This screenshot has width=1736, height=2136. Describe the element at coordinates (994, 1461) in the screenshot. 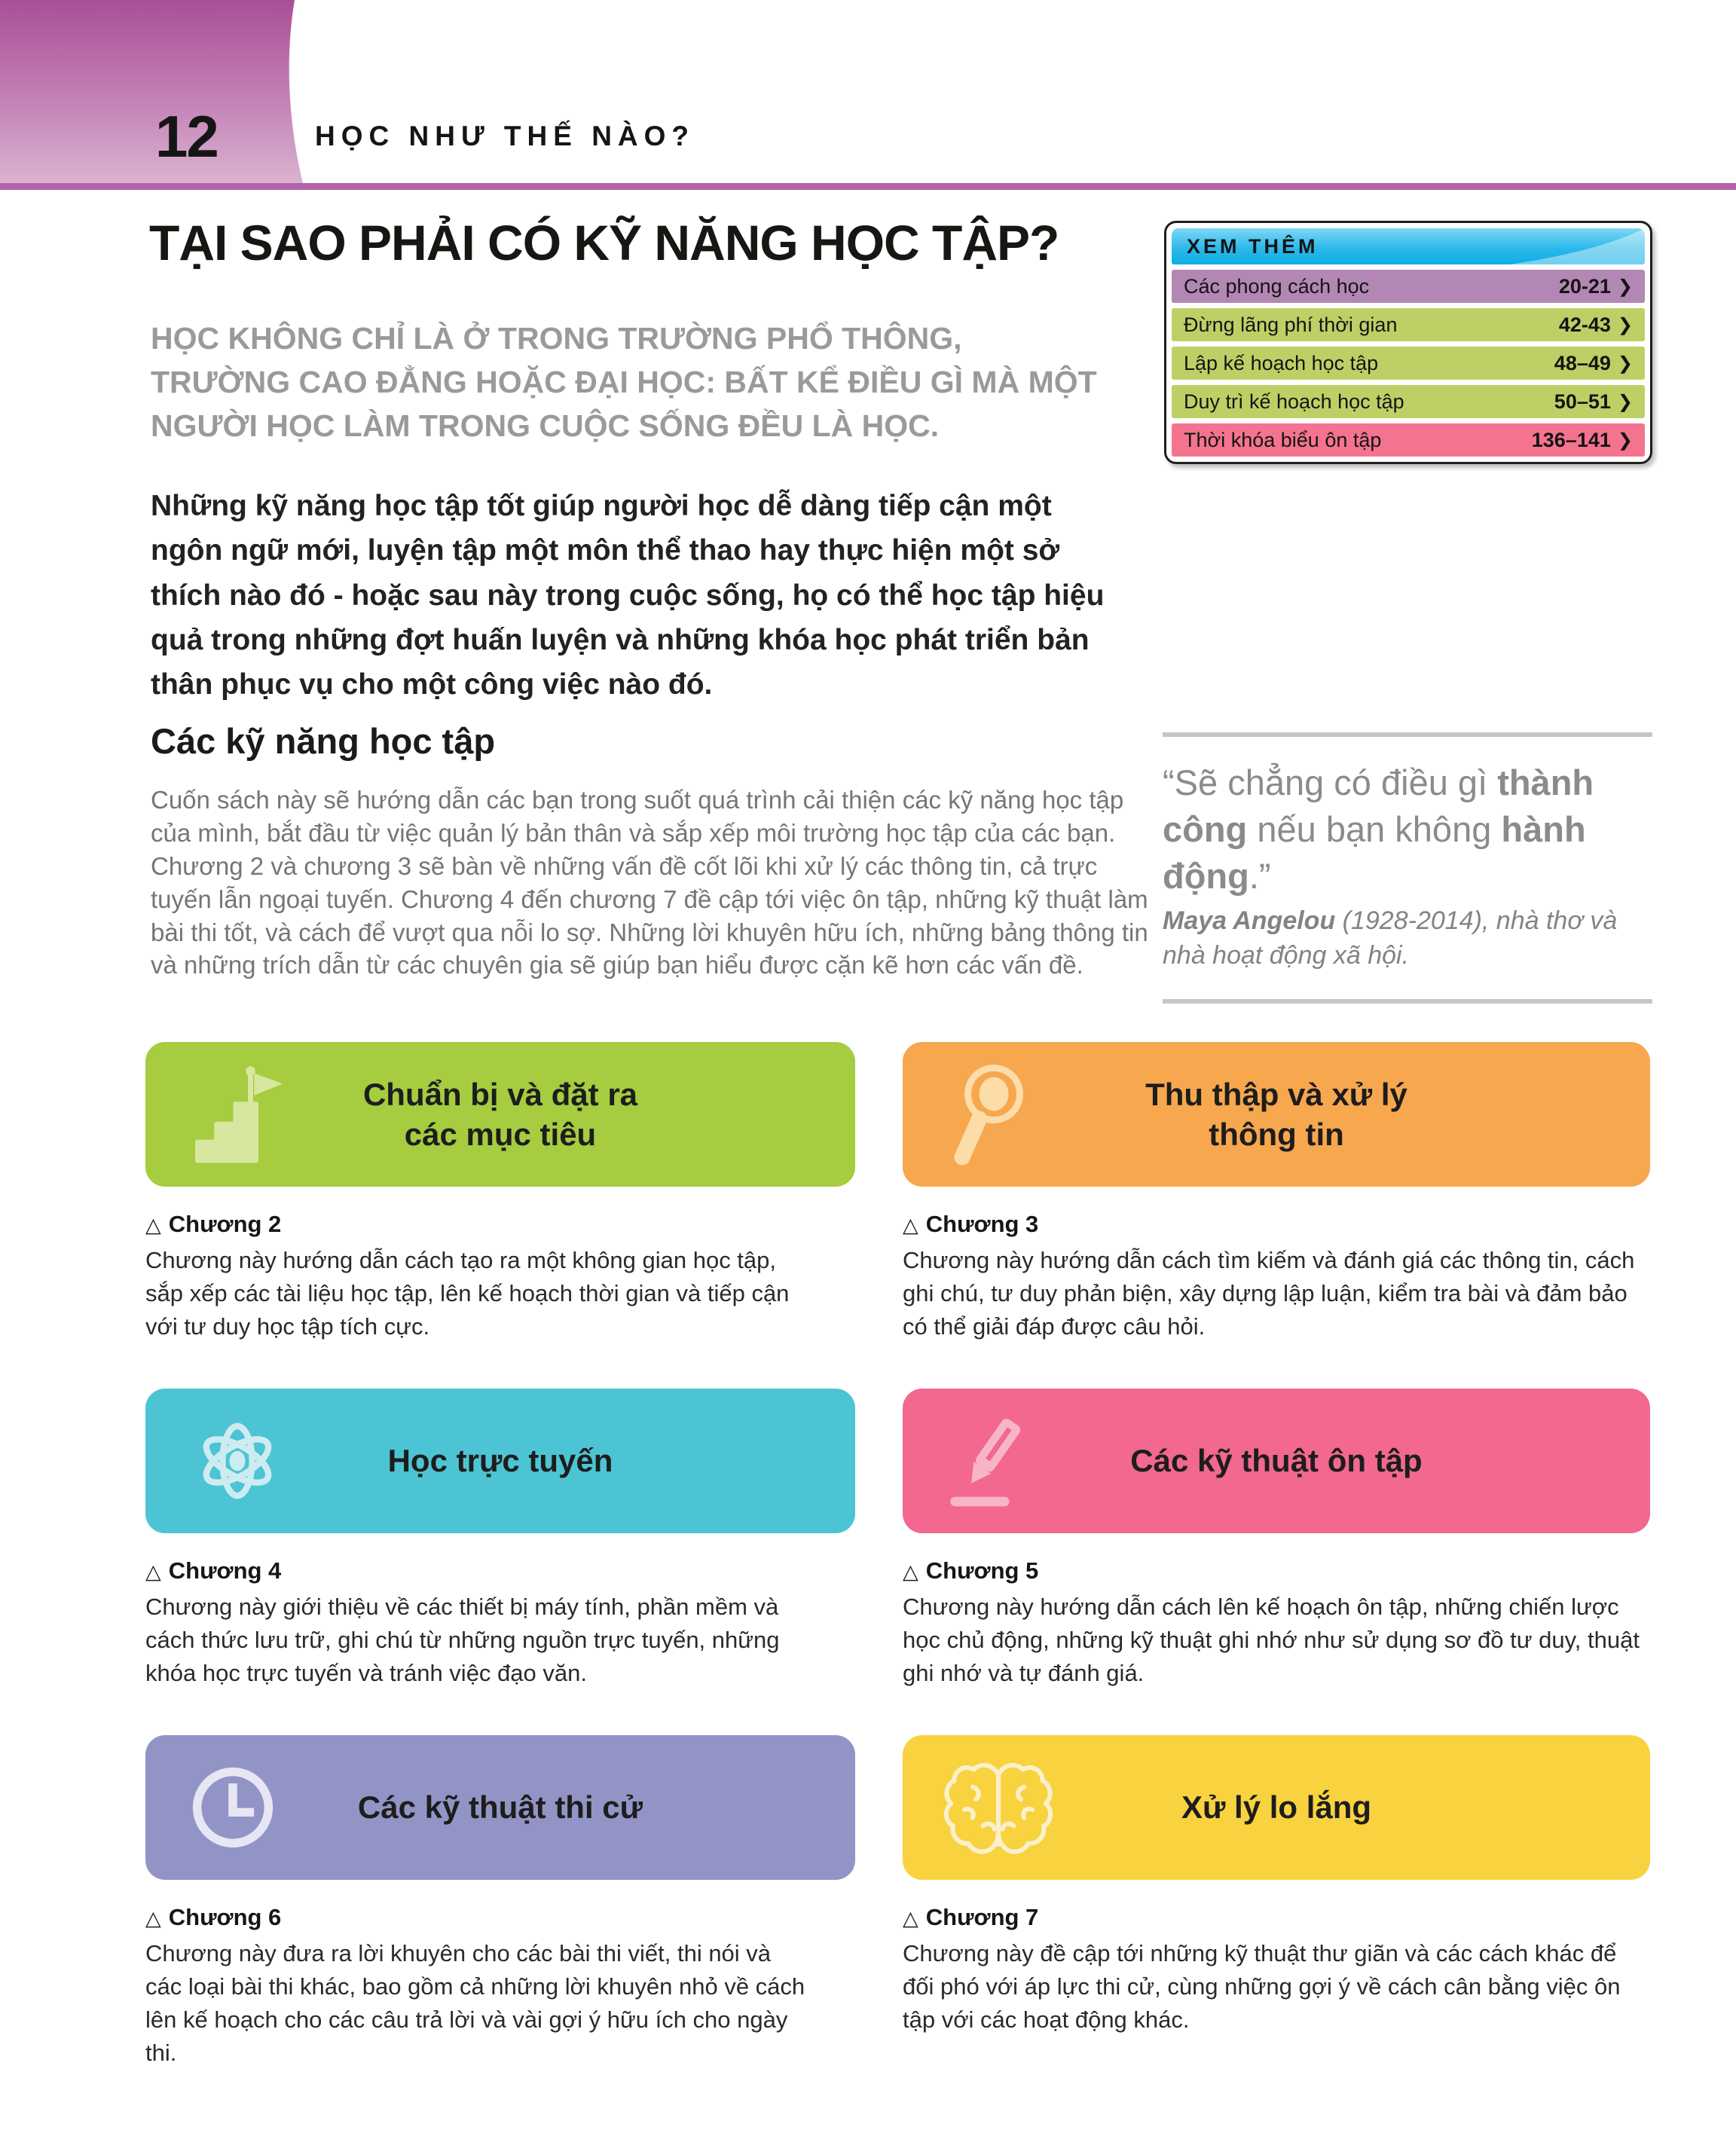

I see `highlighter-icon` at that location.